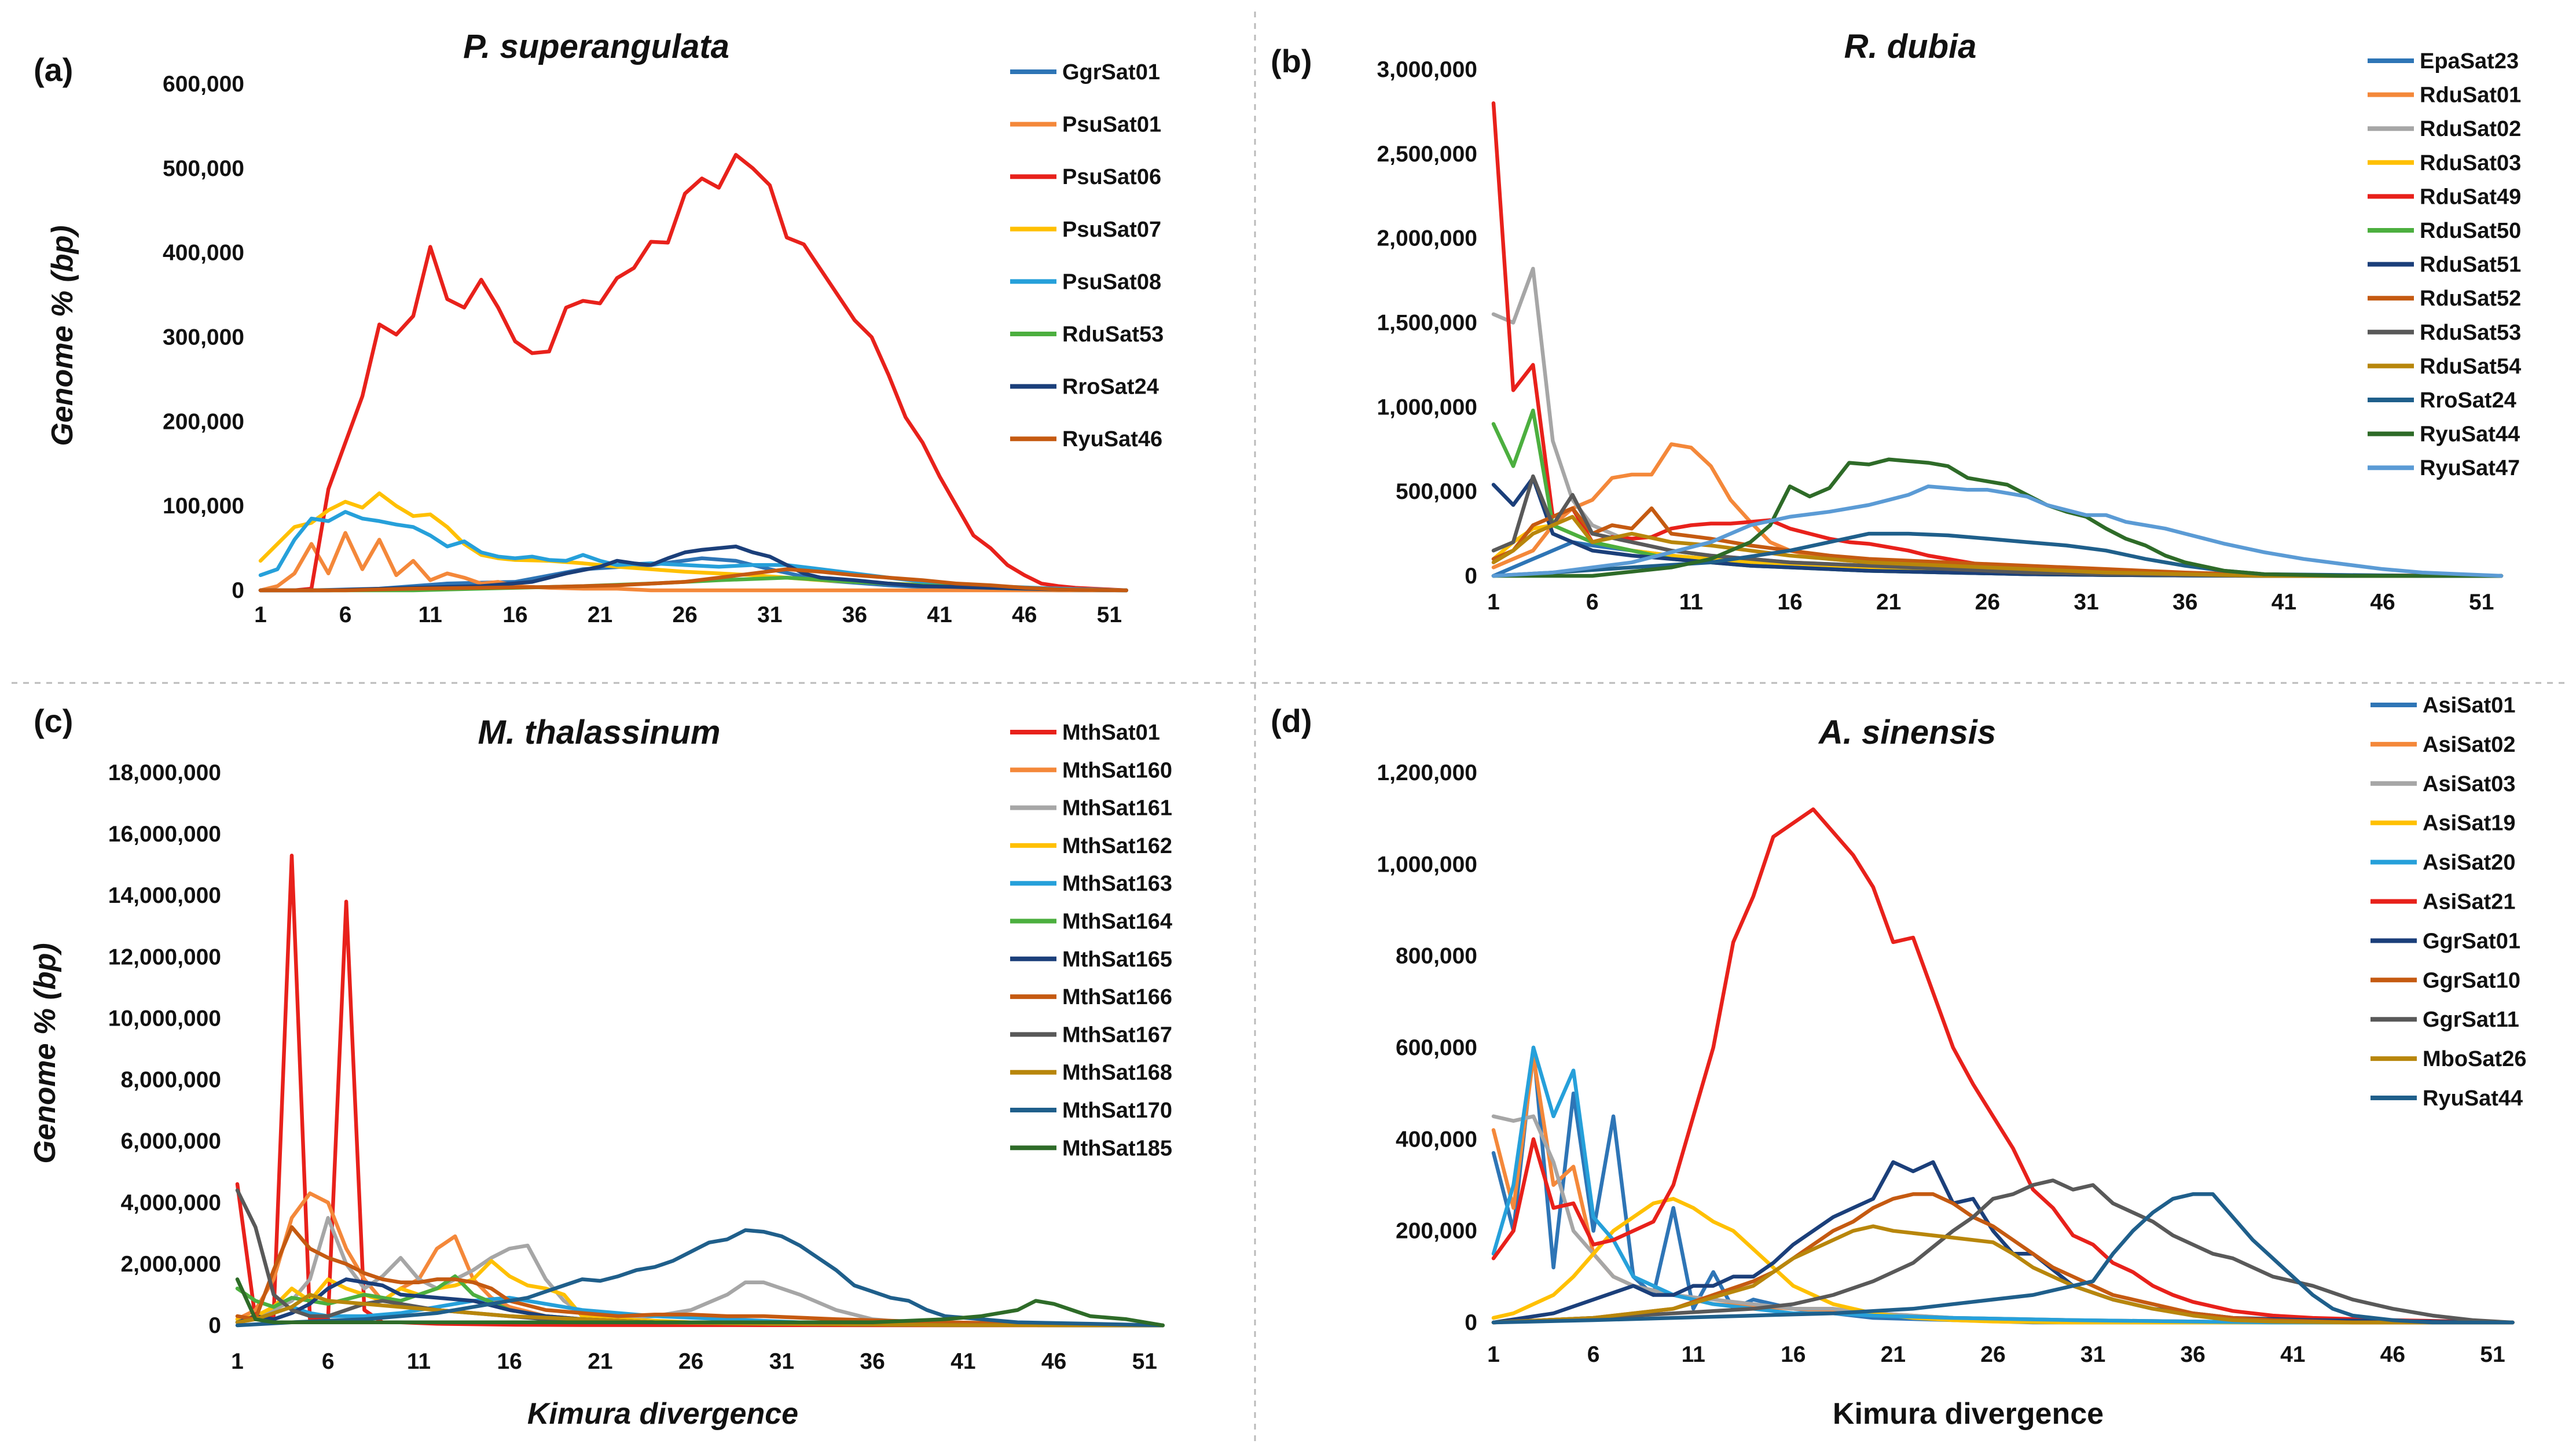 This screenshot has height=1455, width=2576. I want to click on y-tick-label: 1,500,000, so click(1427, 323).